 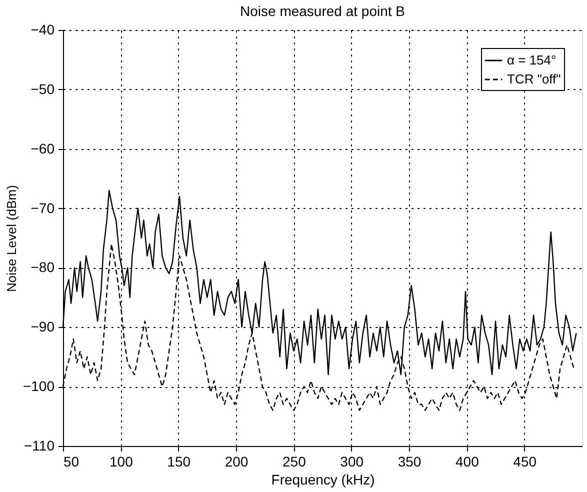 I want to click on y-tick-label: −60, so click(x=42, y=148).